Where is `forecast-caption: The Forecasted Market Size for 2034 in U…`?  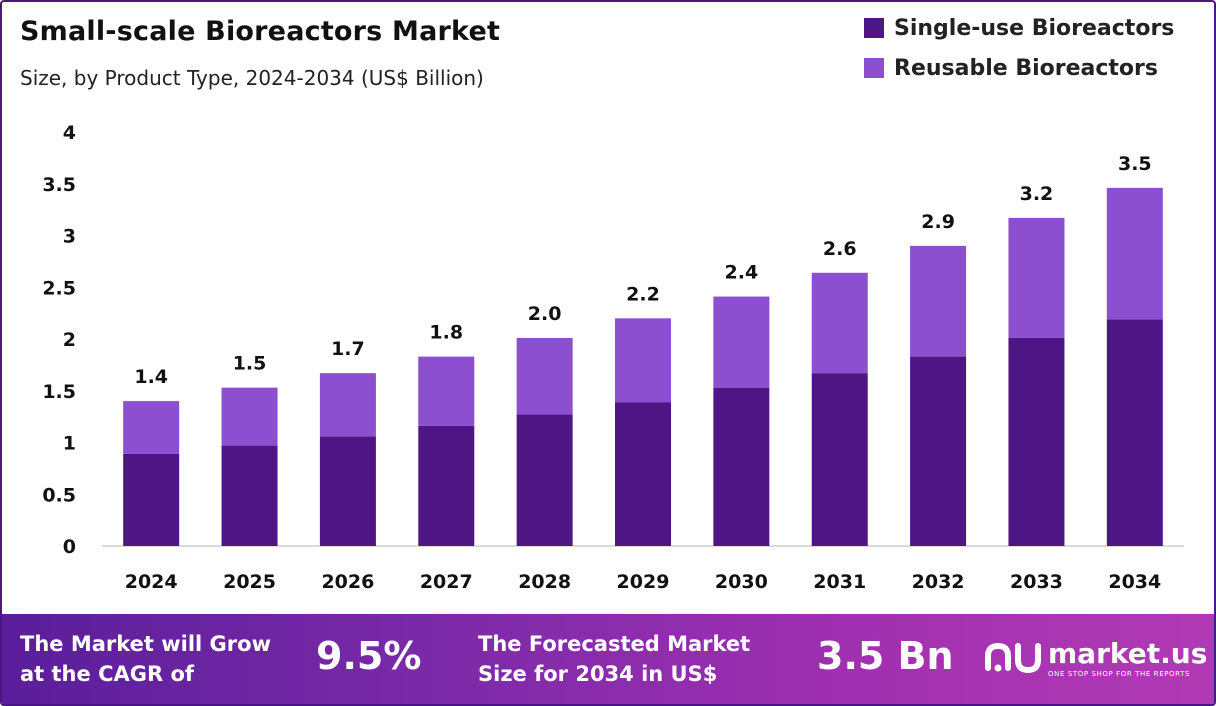 forecast-caption: The Forecasted Market Size for 2034 in U… is located at coordinates (614, 659).